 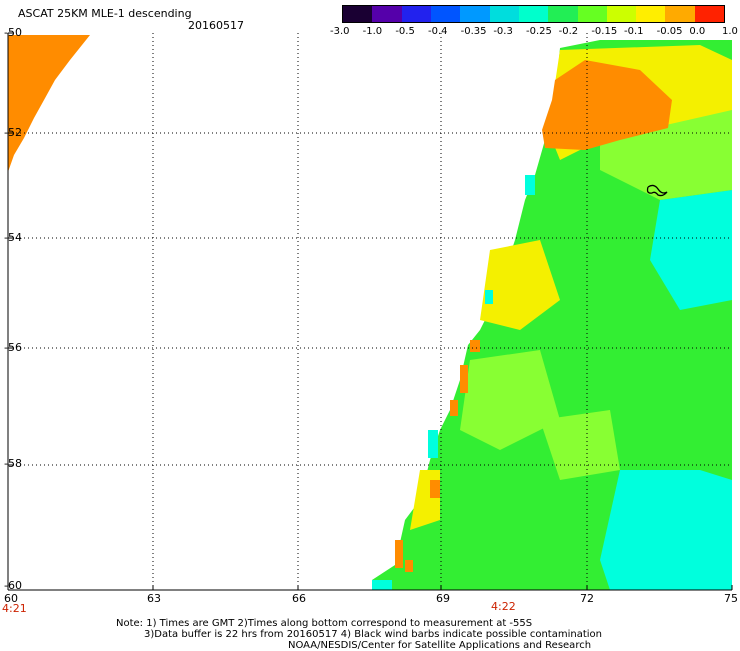 What do you see at coordinates (634, 31) in the screenshot?
I see `colorbar-label: -0.1` at bounding box center [634, 31].